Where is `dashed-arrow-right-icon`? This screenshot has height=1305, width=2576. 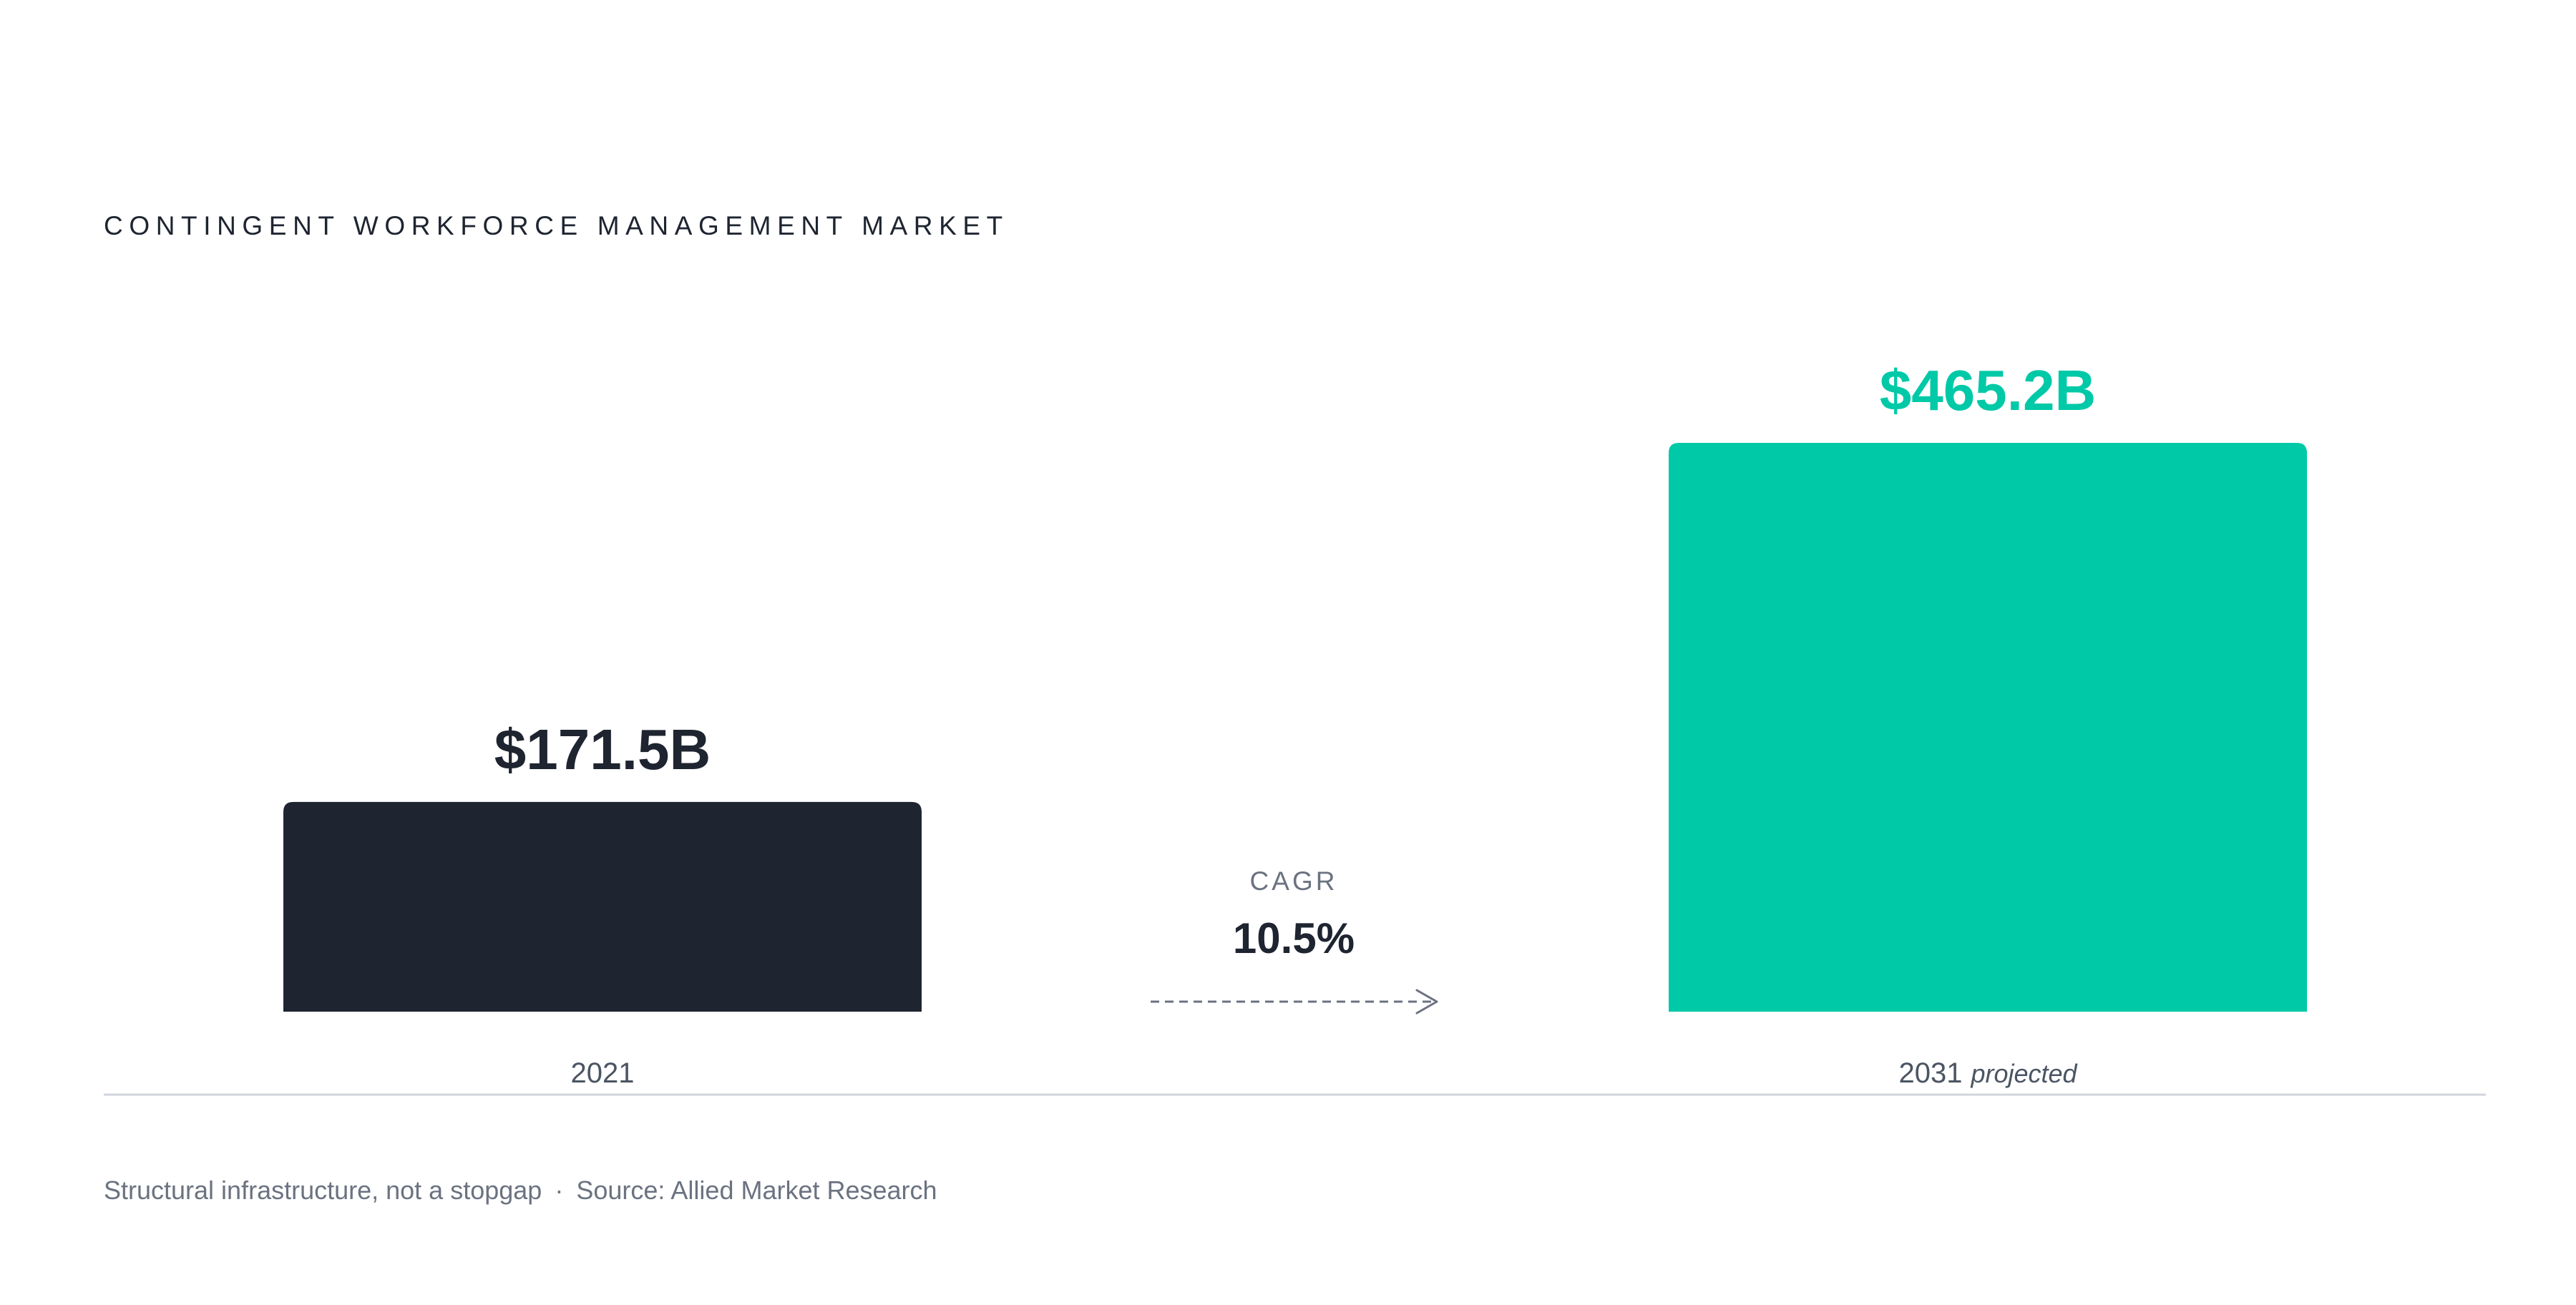 dashed-arrow-right-icon is located at coordinates (1294, 1002).